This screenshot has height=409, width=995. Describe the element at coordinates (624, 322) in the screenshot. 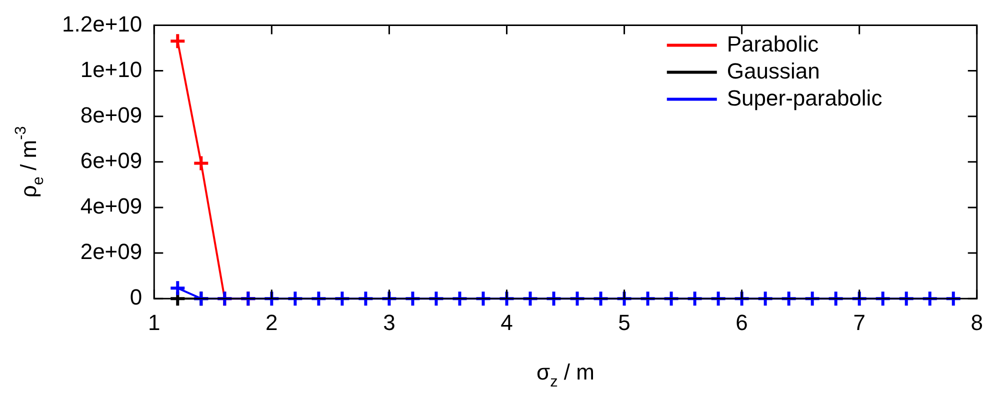

I see `x-tick-label: 5` at that location.